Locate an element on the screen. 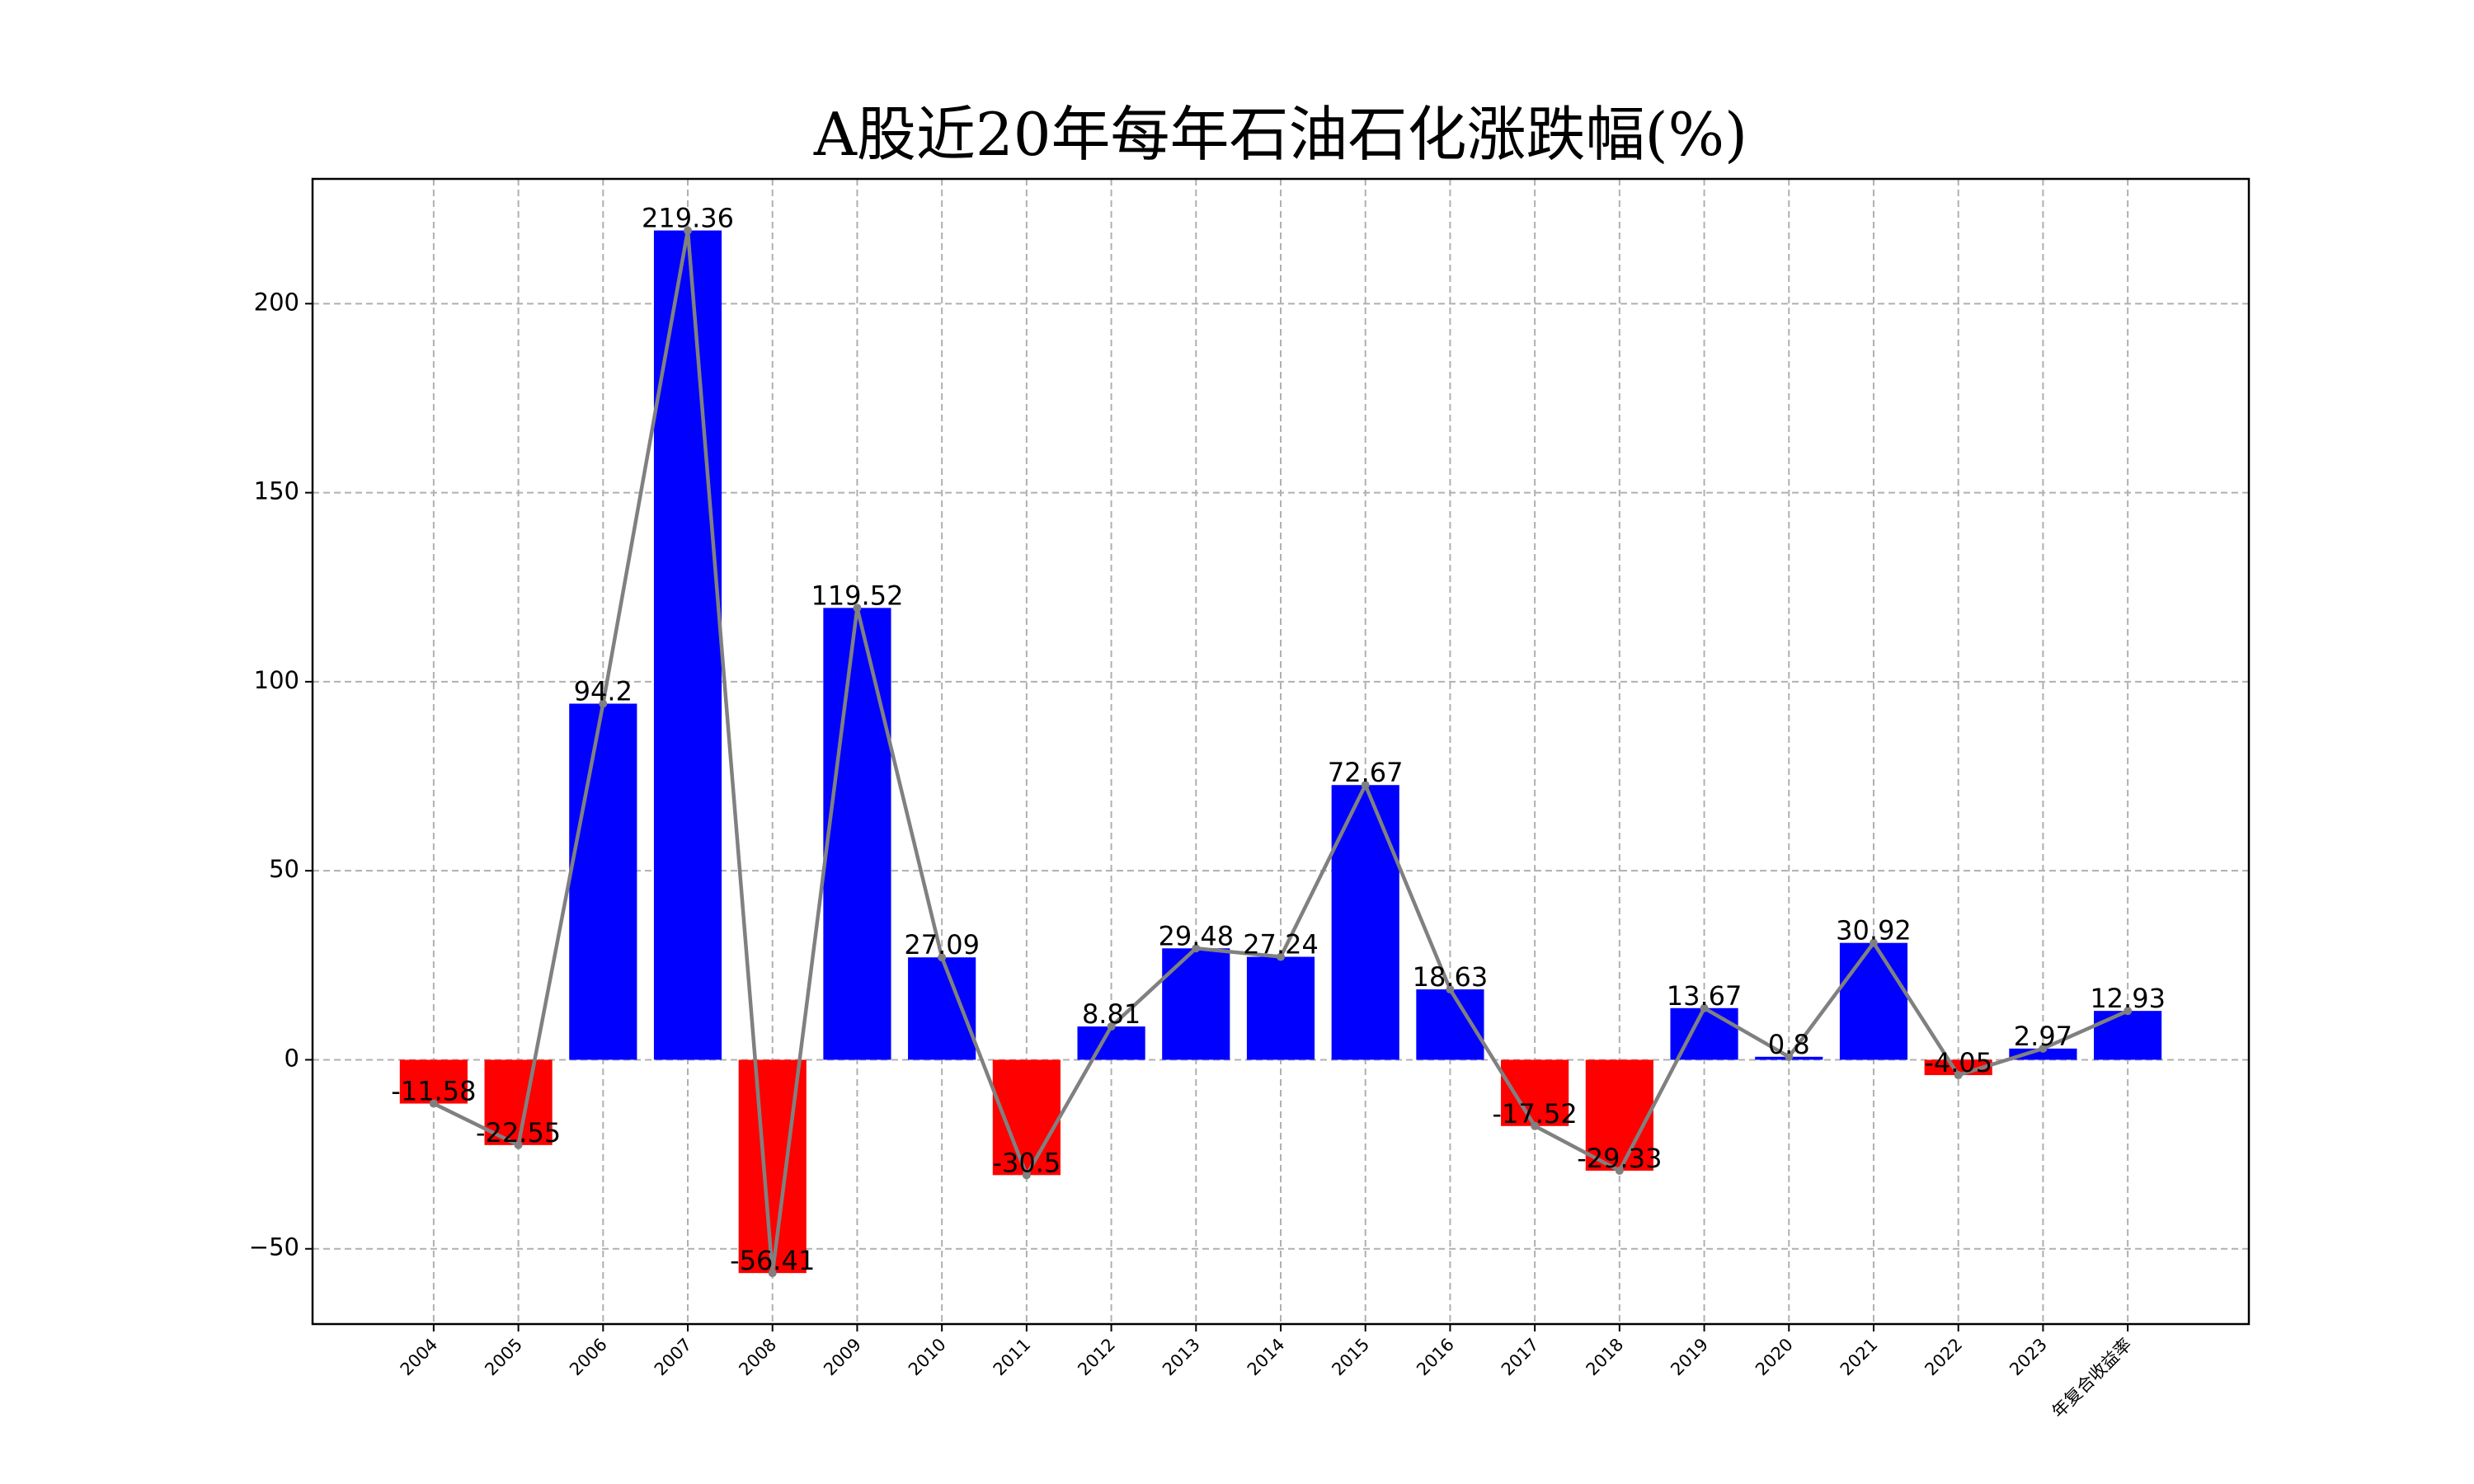  value-label: 219.36 is located at coordinates (688, 219).